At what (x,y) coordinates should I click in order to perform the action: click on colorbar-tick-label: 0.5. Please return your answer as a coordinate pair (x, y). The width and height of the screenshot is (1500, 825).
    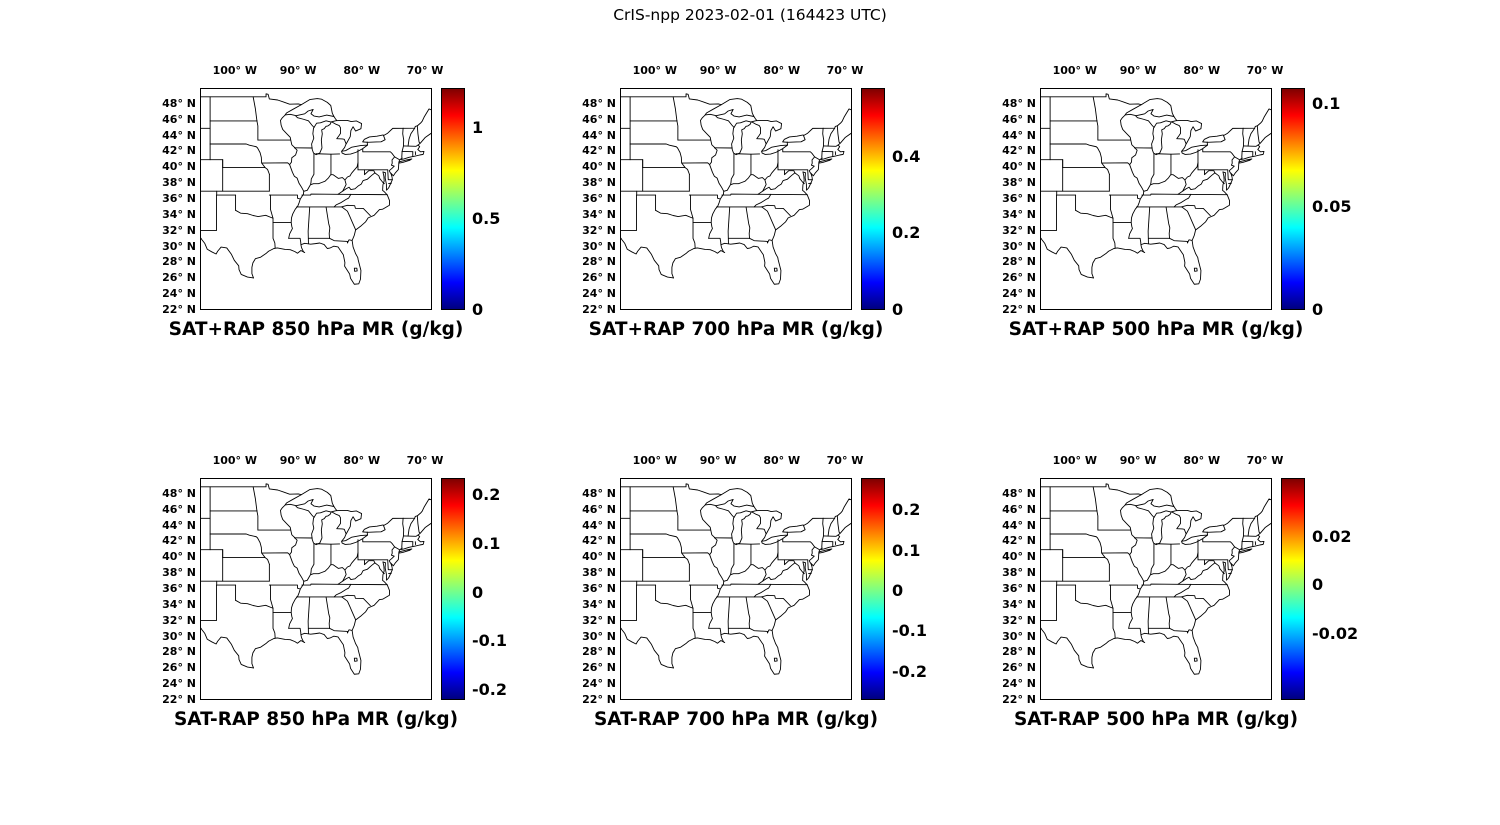
    Looking at the image, I should click on (486, 219).